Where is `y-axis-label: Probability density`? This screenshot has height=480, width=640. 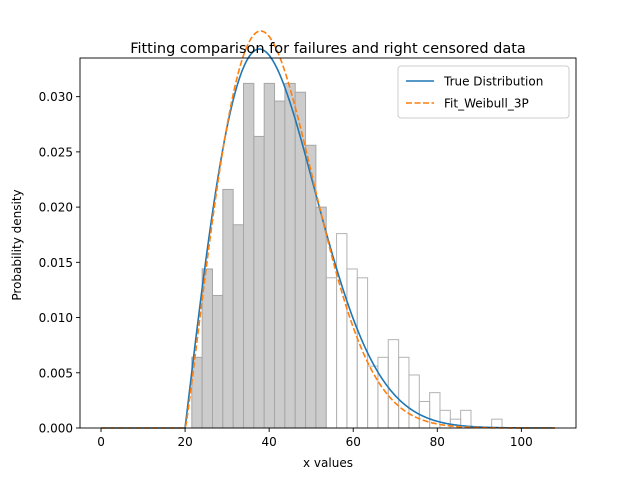
y-axis-label: Probability density is located at coordinates (17, 244).